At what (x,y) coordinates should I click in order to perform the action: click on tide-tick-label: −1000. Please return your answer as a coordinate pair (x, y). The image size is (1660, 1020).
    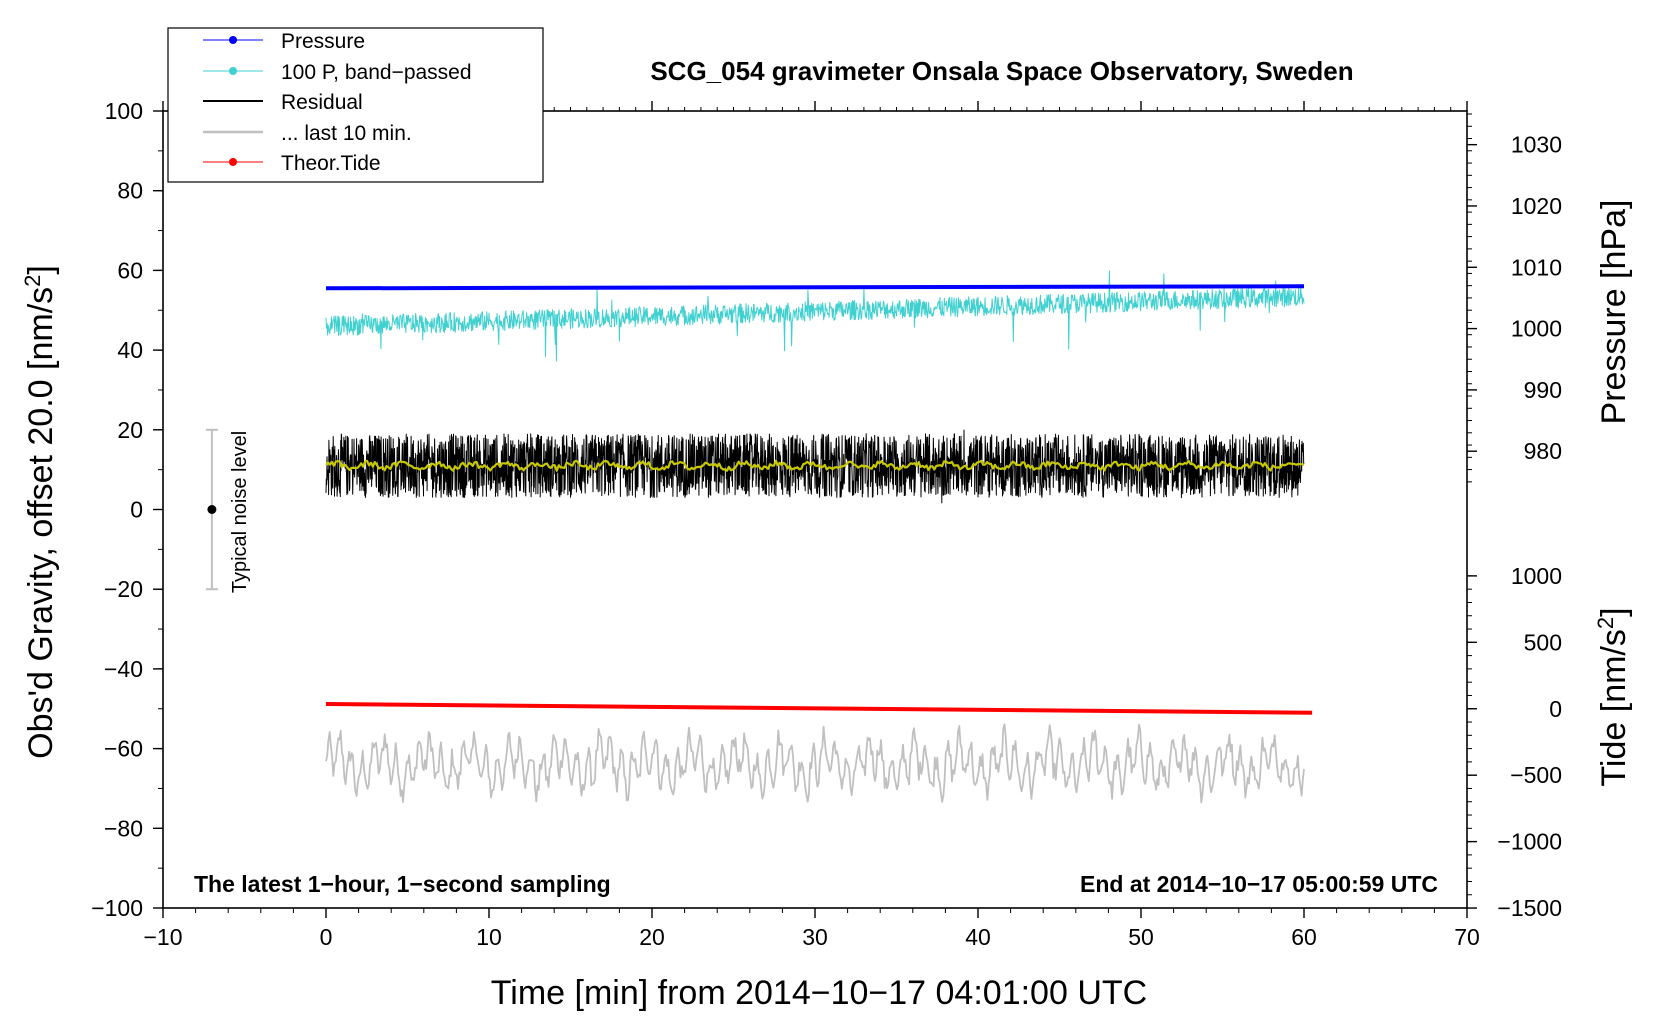
    Looking at the image, I should click on (1529, 842).